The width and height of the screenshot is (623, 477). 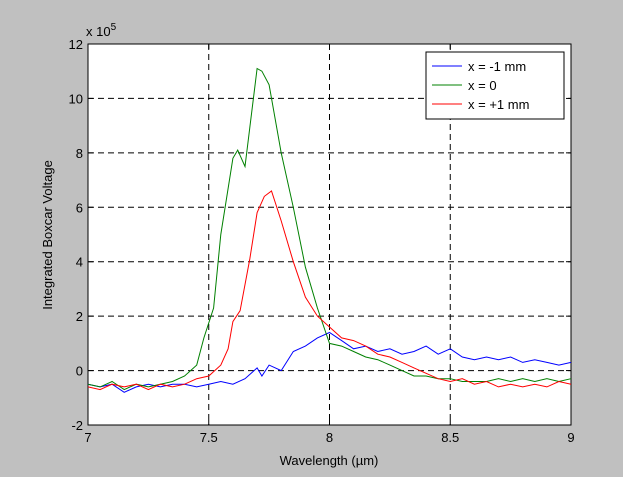 What do you see at coordinates (77, 425) in the screenshot?
I see `y-tick-label: -2` at bounding box center [77, 425].